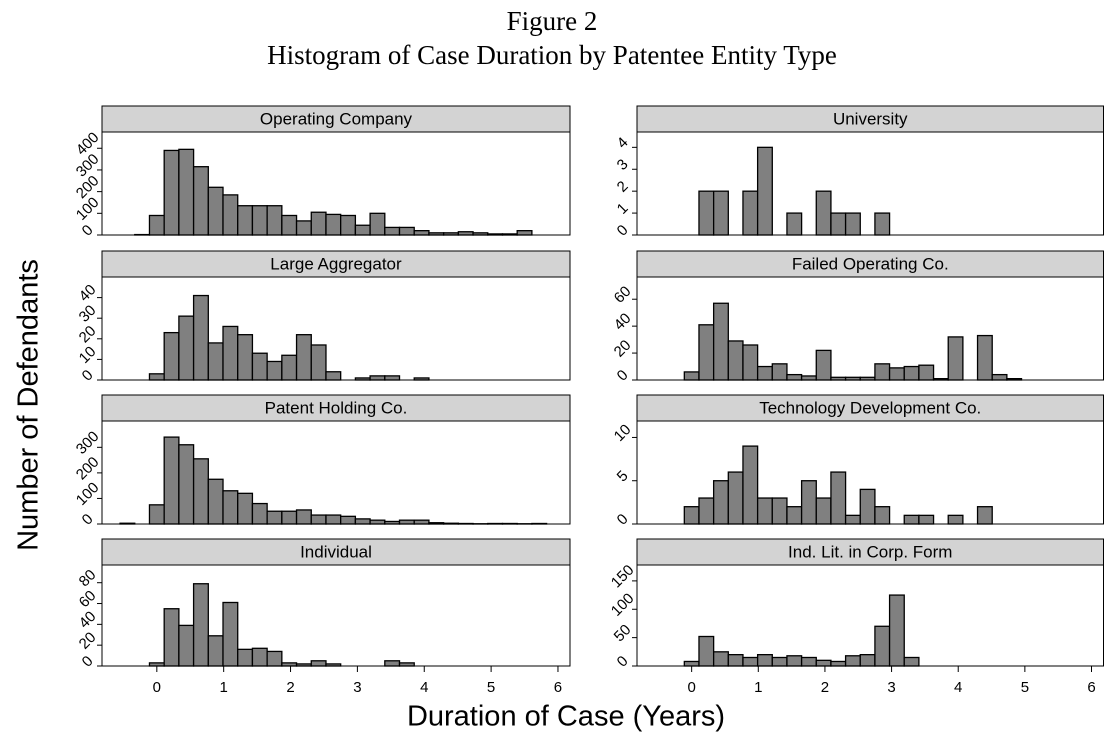 The image size is (1104, 742). I want to click on y-tick-label: 3, so click(623, 165).